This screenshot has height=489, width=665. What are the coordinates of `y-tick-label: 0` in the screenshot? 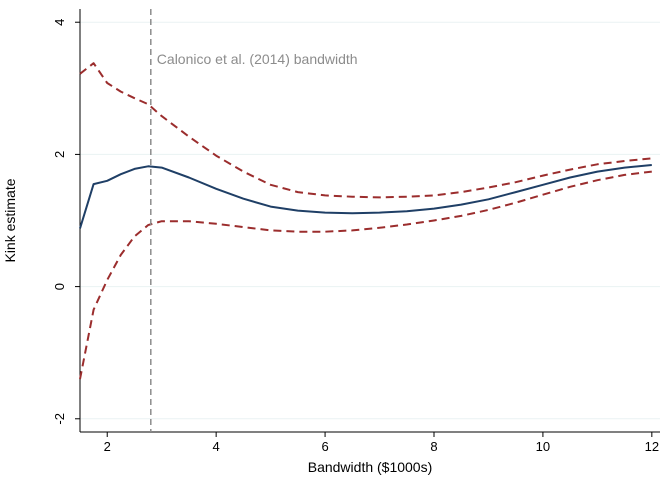 It's located at (59, 286).